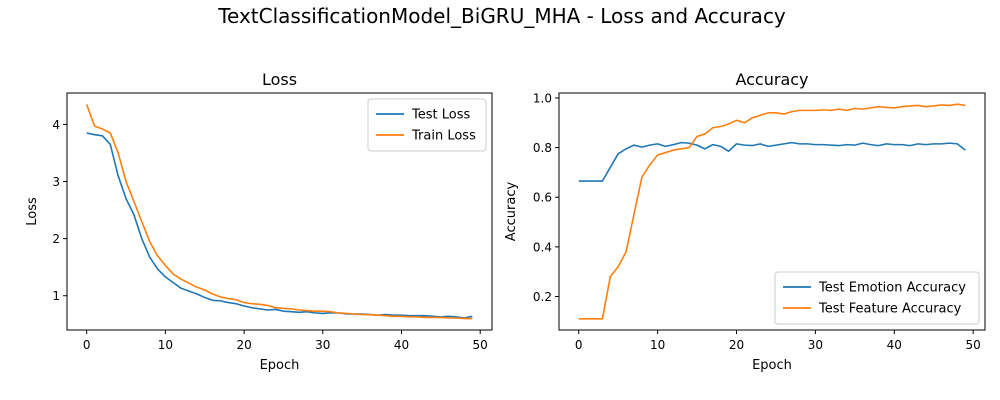  Describe the element at coordinates (56, 125) in the screenshot. I see `loss-y-tick-label: 4` at that location.